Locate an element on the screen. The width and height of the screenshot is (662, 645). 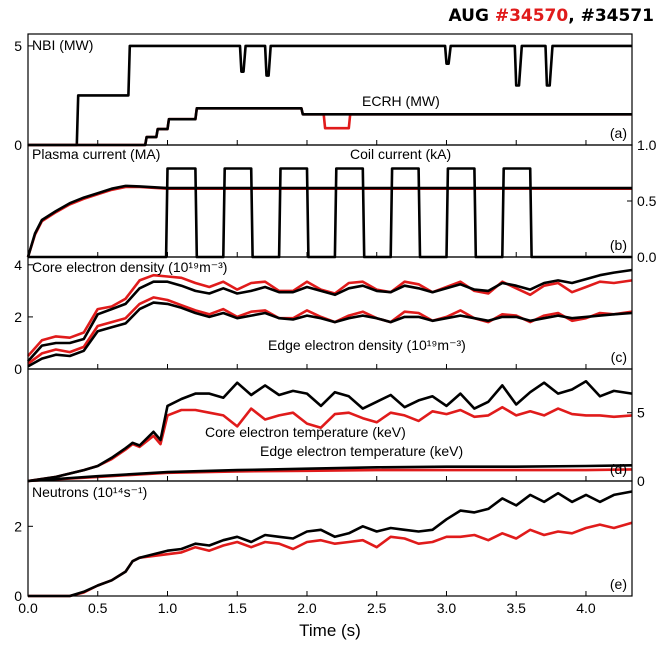
x-tick-label: 3.5 is located at coordinates (516, 608).